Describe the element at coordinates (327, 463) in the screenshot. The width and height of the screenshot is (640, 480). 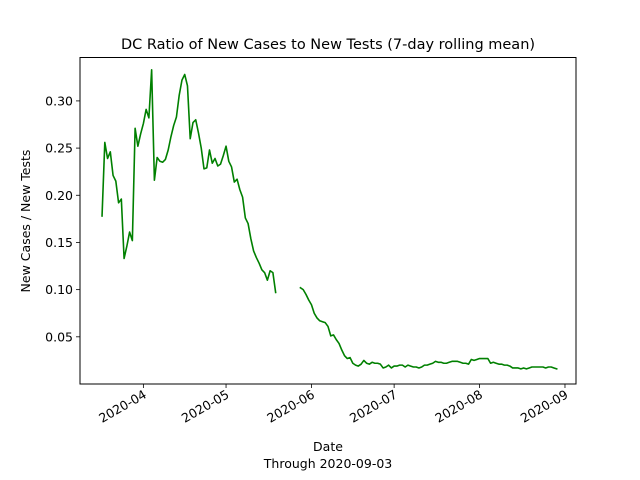
I see `x-axis-sublabel: Through 2020-09-03` at that location.